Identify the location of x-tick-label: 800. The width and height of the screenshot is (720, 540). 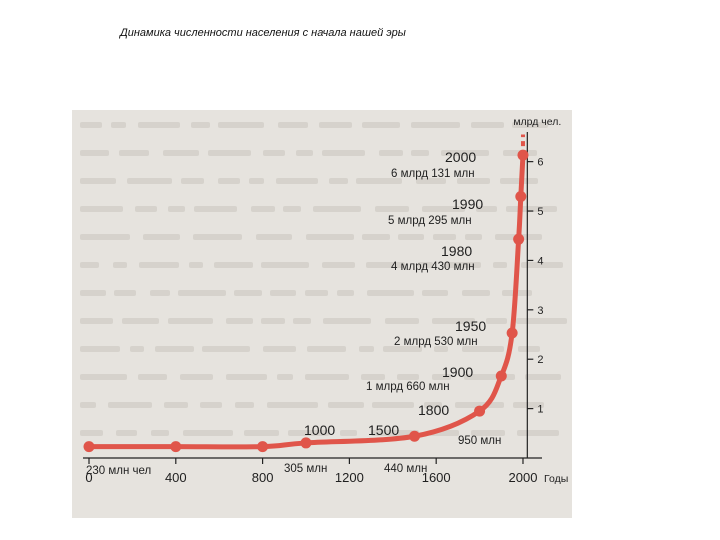
(263, 477).